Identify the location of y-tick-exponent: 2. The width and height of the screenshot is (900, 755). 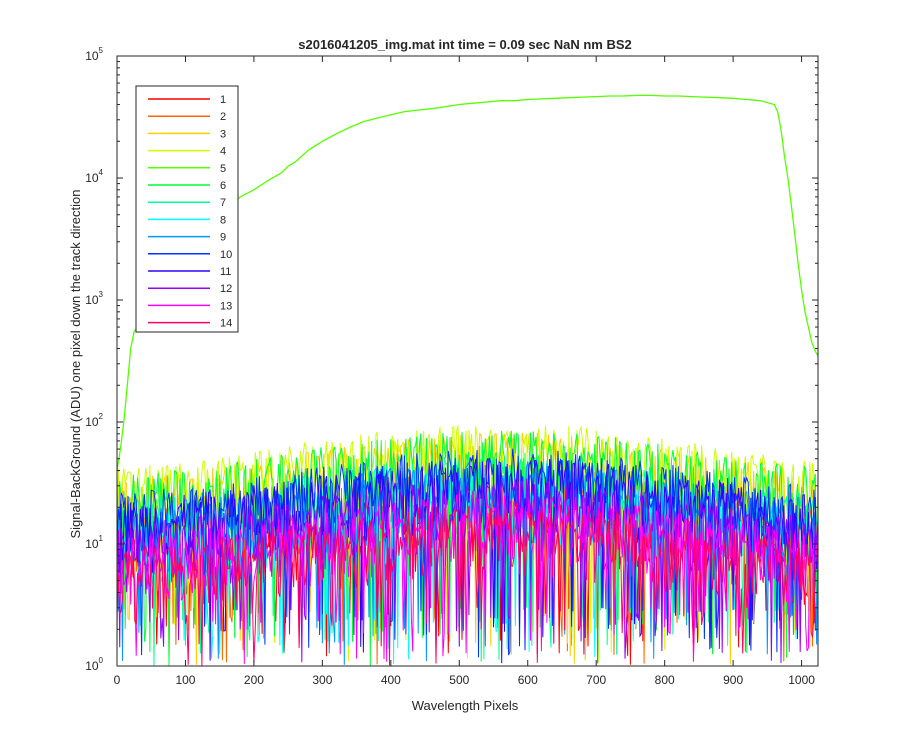
(101, 416).